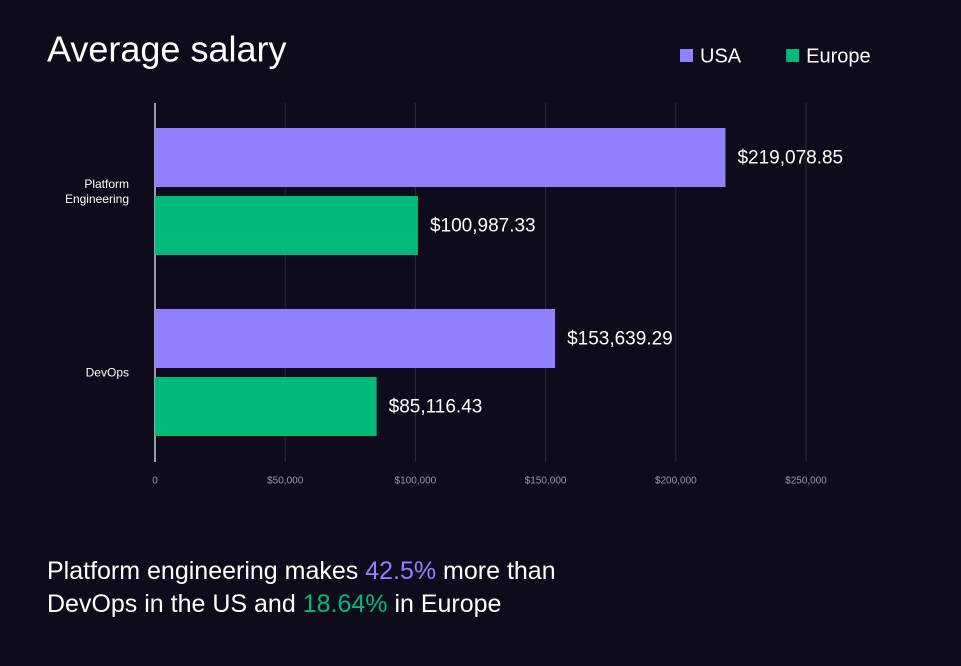  Describe the element at coordinates (676, 481) in the screenshot. I see `x-tick-label: $200,000` at that location.